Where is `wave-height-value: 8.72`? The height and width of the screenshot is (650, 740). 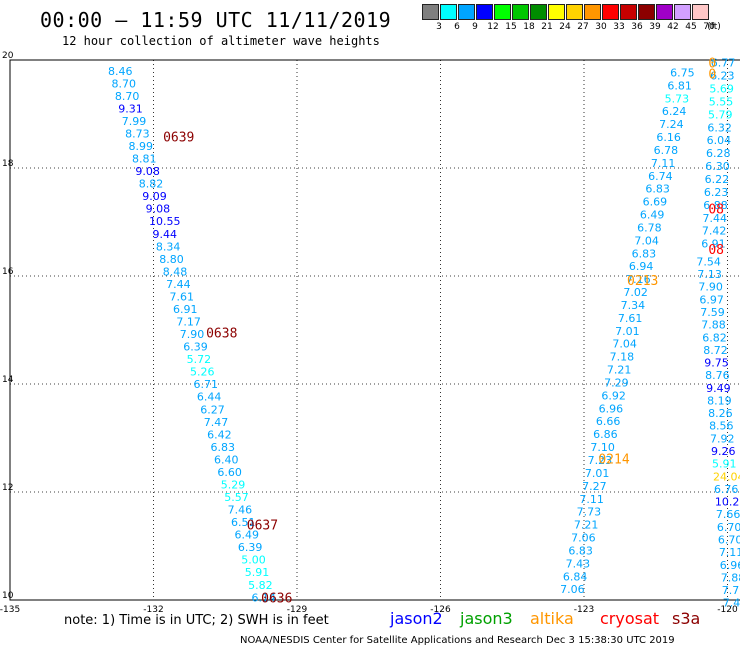
wave-height-value: 8.72 is located at coordinates (715, 350).